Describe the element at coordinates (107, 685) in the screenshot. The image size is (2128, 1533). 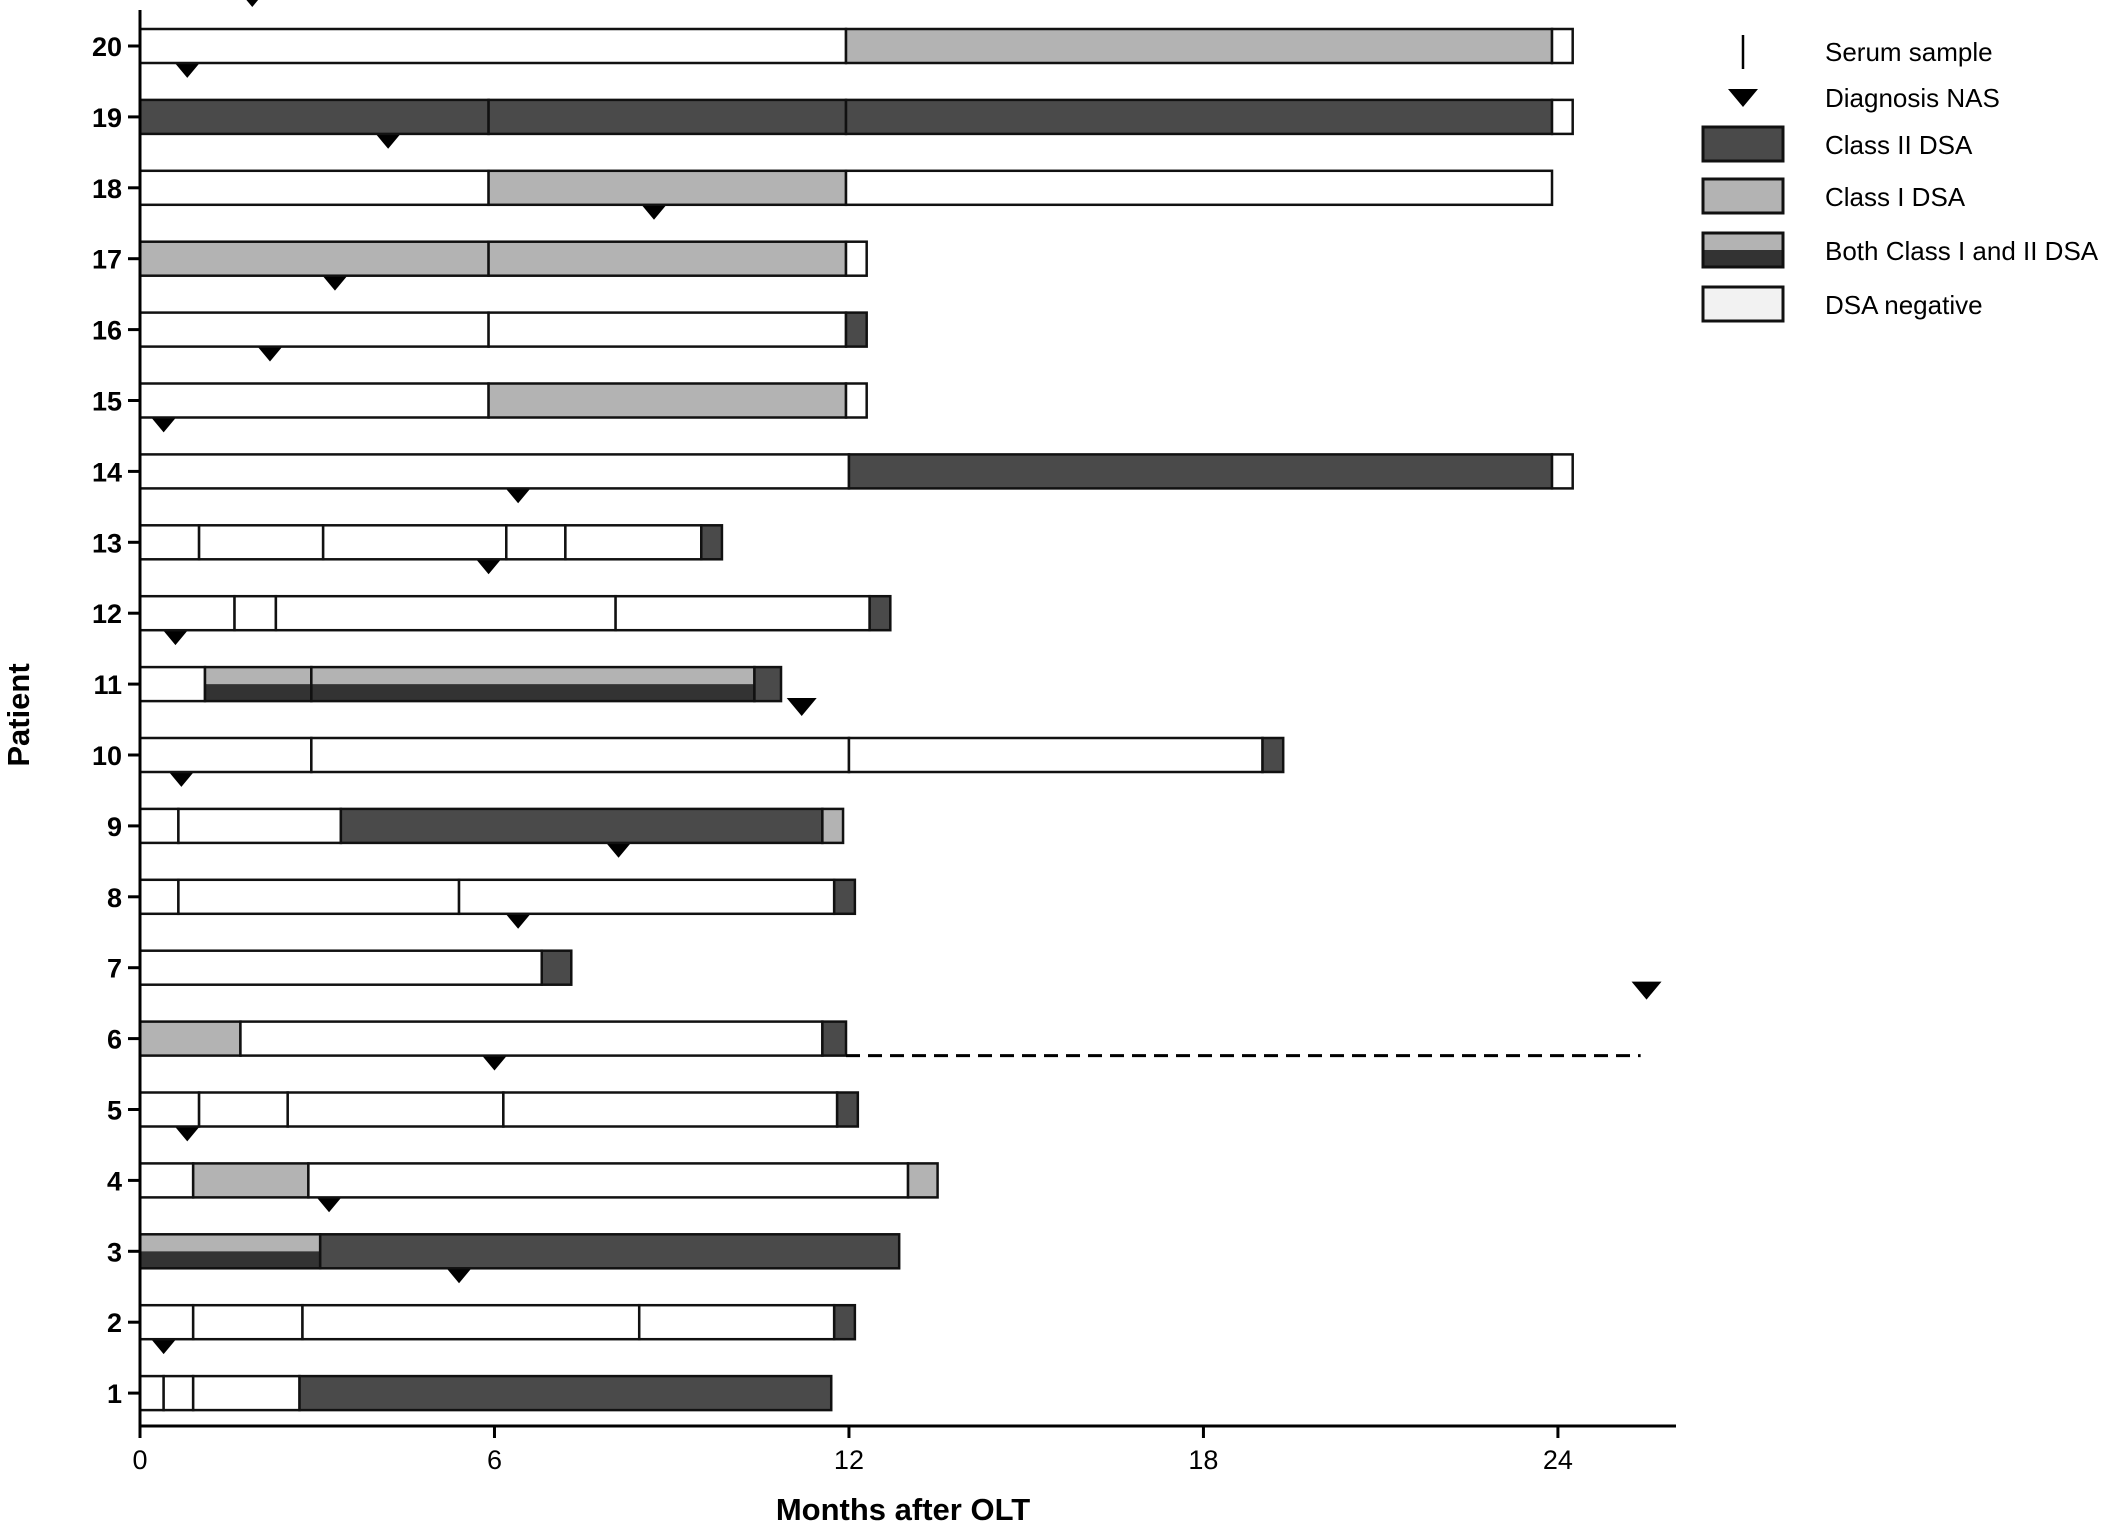
I see `y-tick-label: 11` at that location.